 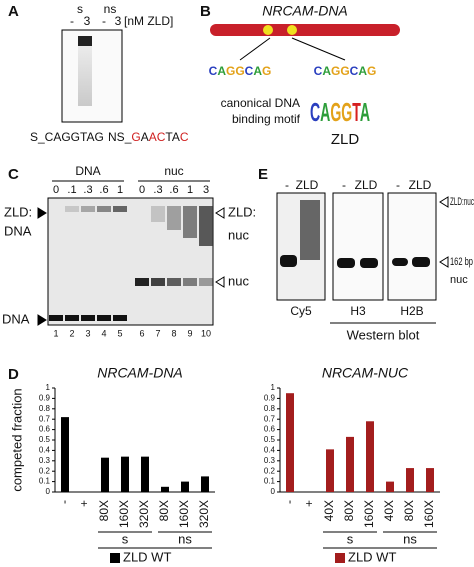 I want to click on panel-label: E, so click(x=263, y=174).